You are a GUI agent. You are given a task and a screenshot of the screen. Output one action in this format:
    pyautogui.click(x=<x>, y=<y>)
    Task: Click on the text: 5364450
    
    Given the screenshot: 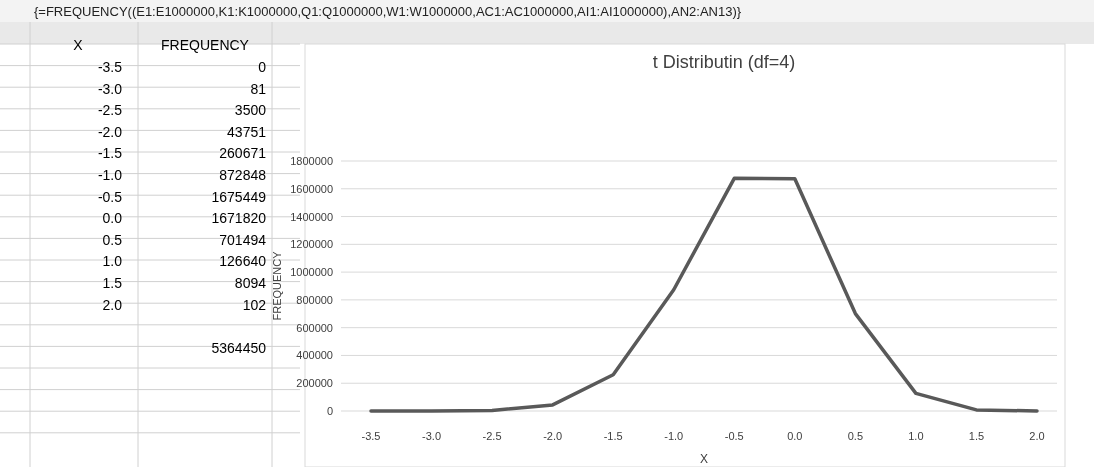 What is the action you would take?
    pyautogui.click(x=239, y=347)
    